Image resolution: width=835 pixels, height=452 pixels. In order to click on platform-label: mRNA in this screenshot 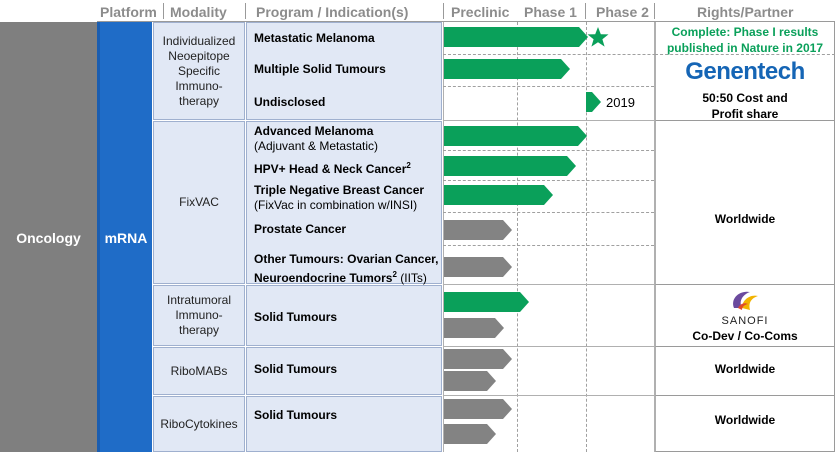, I will do `click(126, 238)`.